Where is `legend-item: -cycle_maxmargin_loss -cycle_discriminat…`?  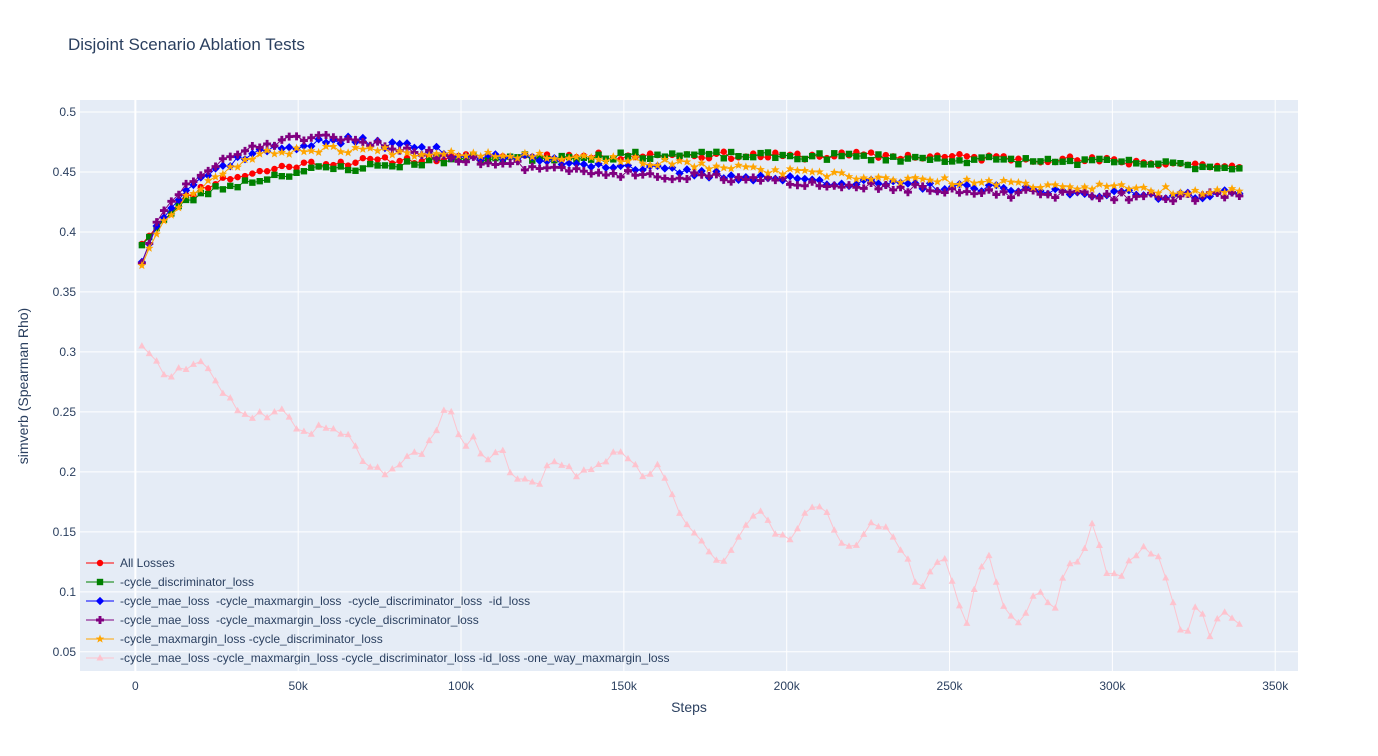
legend-item: -cycle_maxmargin_loss -cycle_discriminat… is located at coordinates (234, 639).